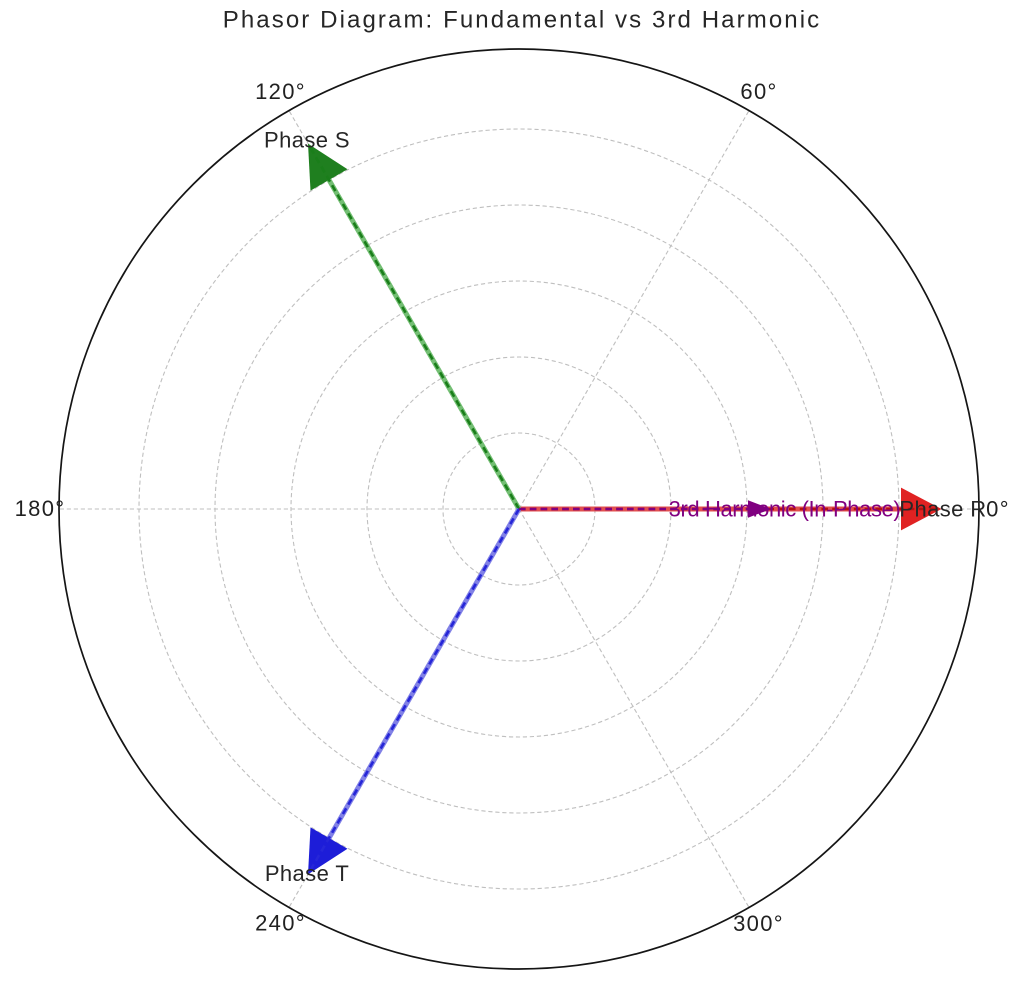 The image size is (1024, 983). Describe the element at coordinates (307, 140) in the screenshot. I see `svg-text: Phase S` at that location.